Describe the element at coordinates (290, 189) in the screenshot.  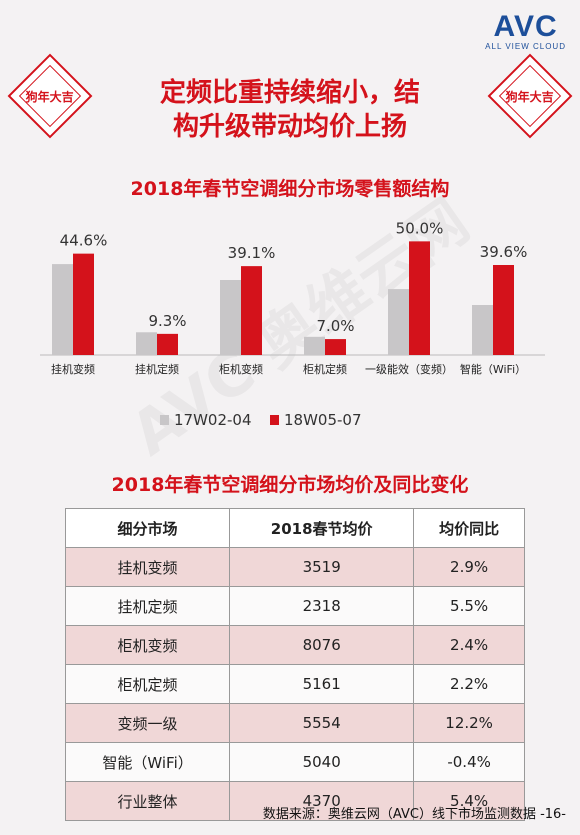
I see `chart-title: 2018年春节空调细分市场零售额结构` at that location.